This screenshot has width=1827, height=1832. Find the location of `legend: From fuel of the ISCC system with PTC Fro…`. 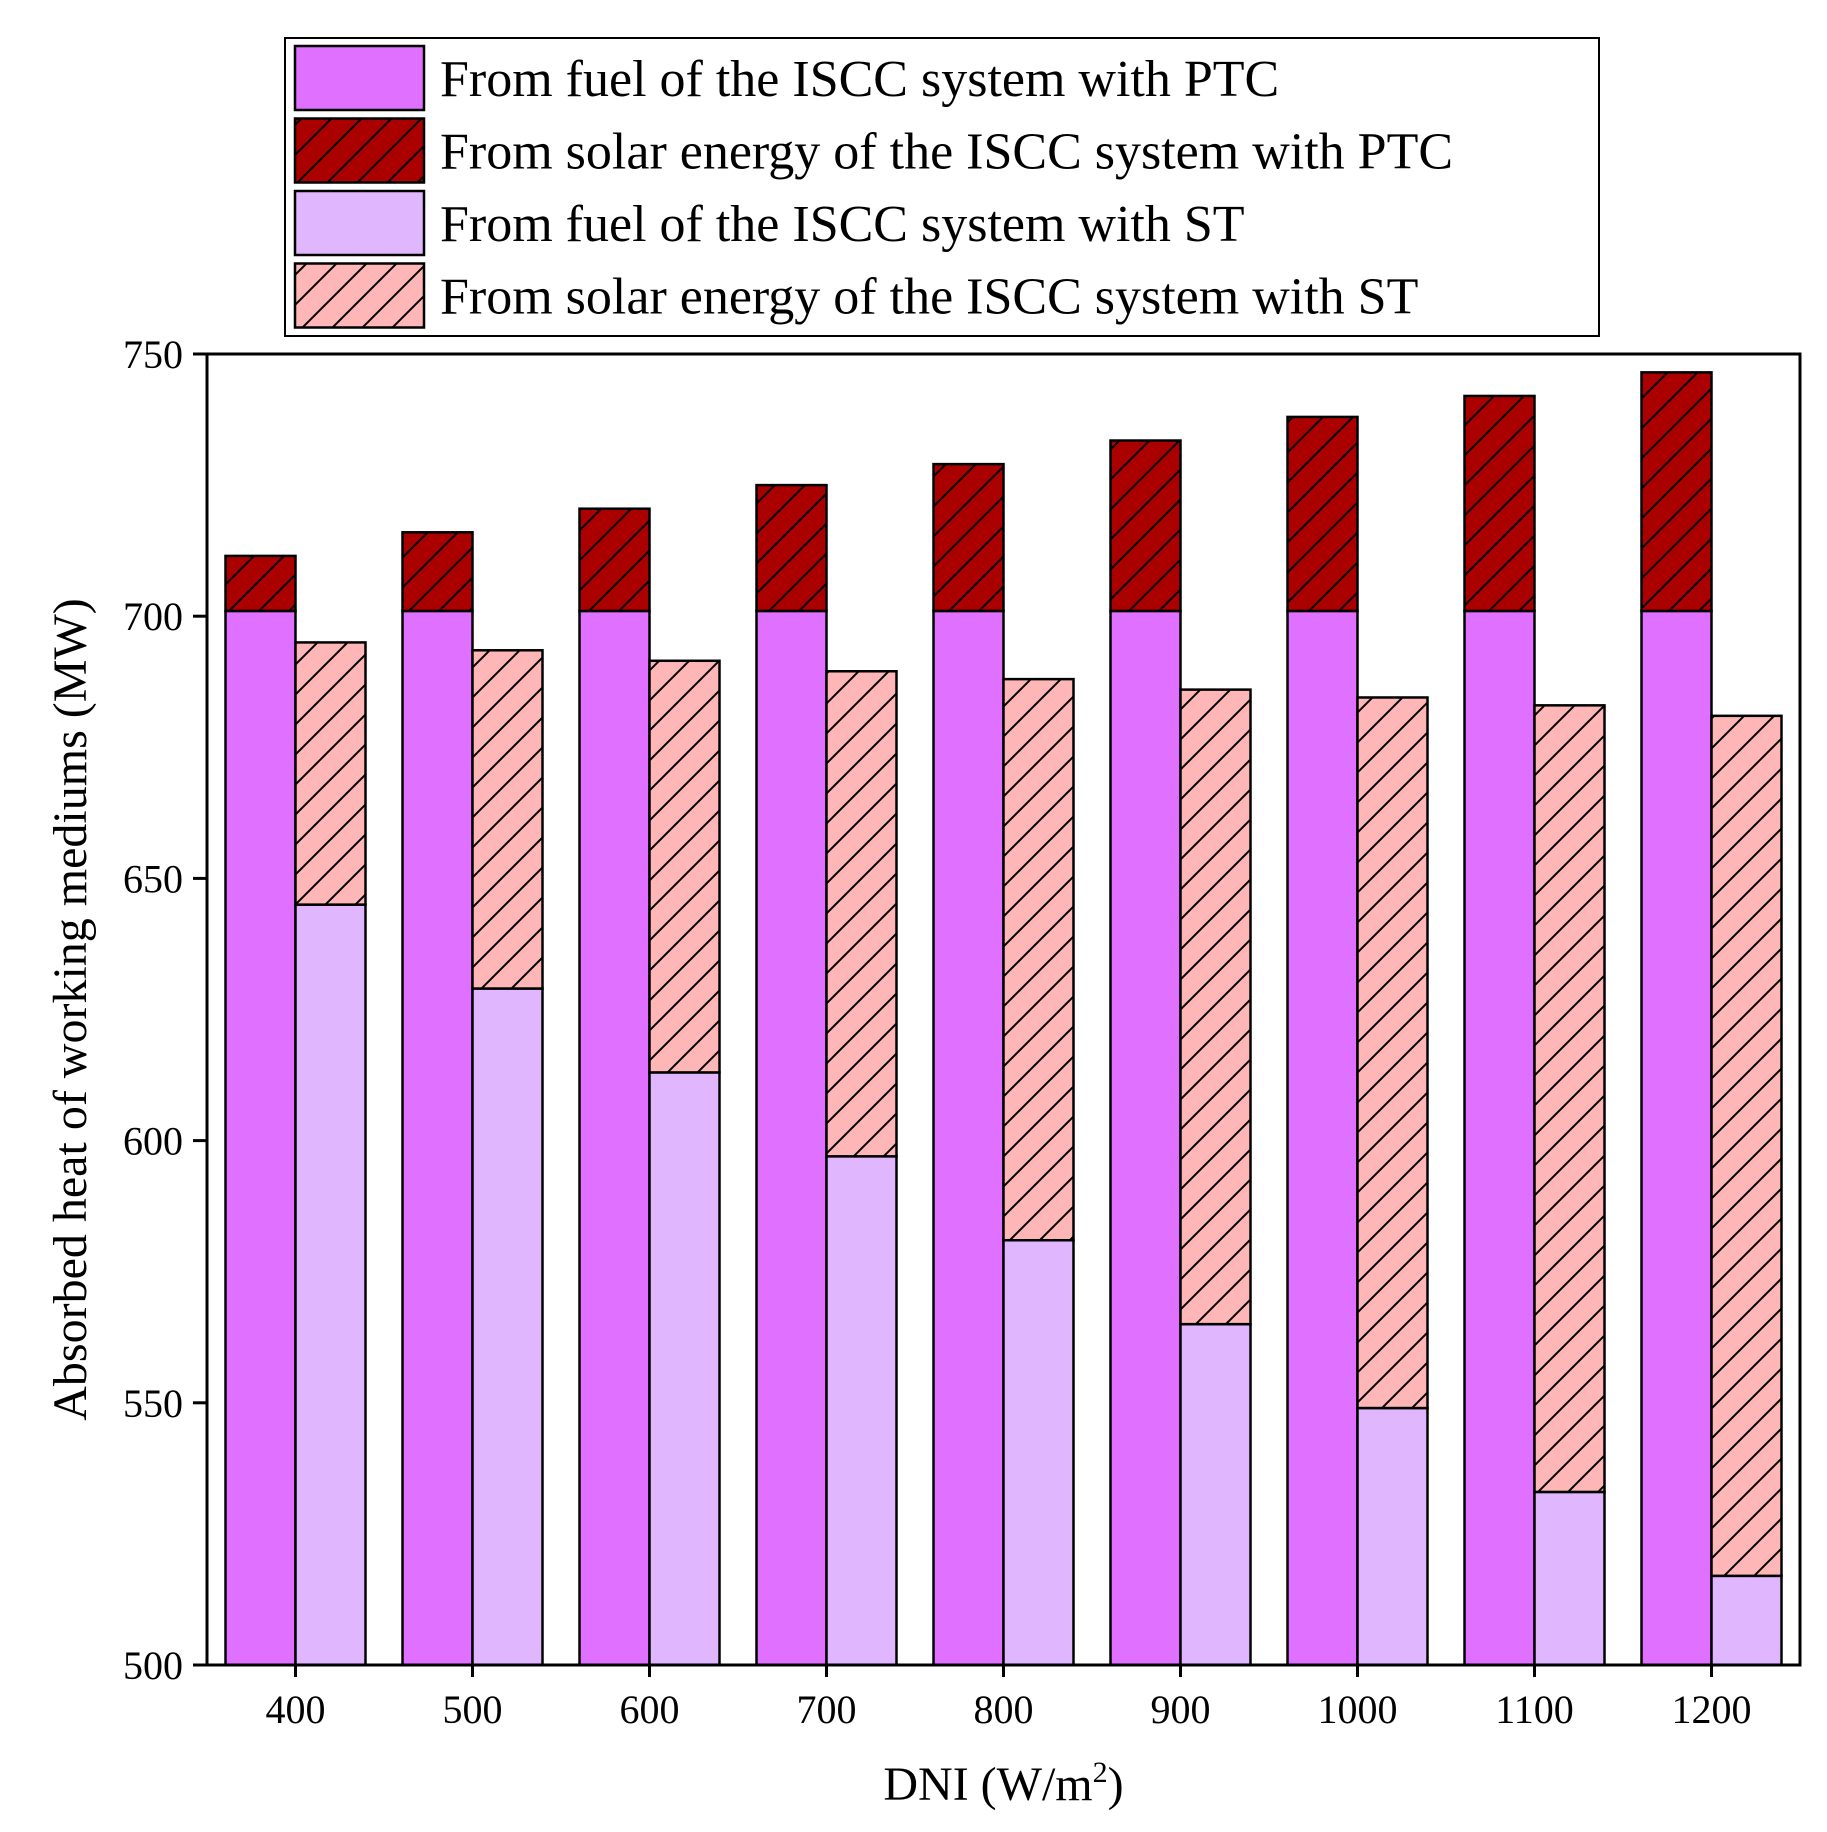

legend: From fuel of the ISCC system with PTC Fro… is located at coordinates (942, 187).